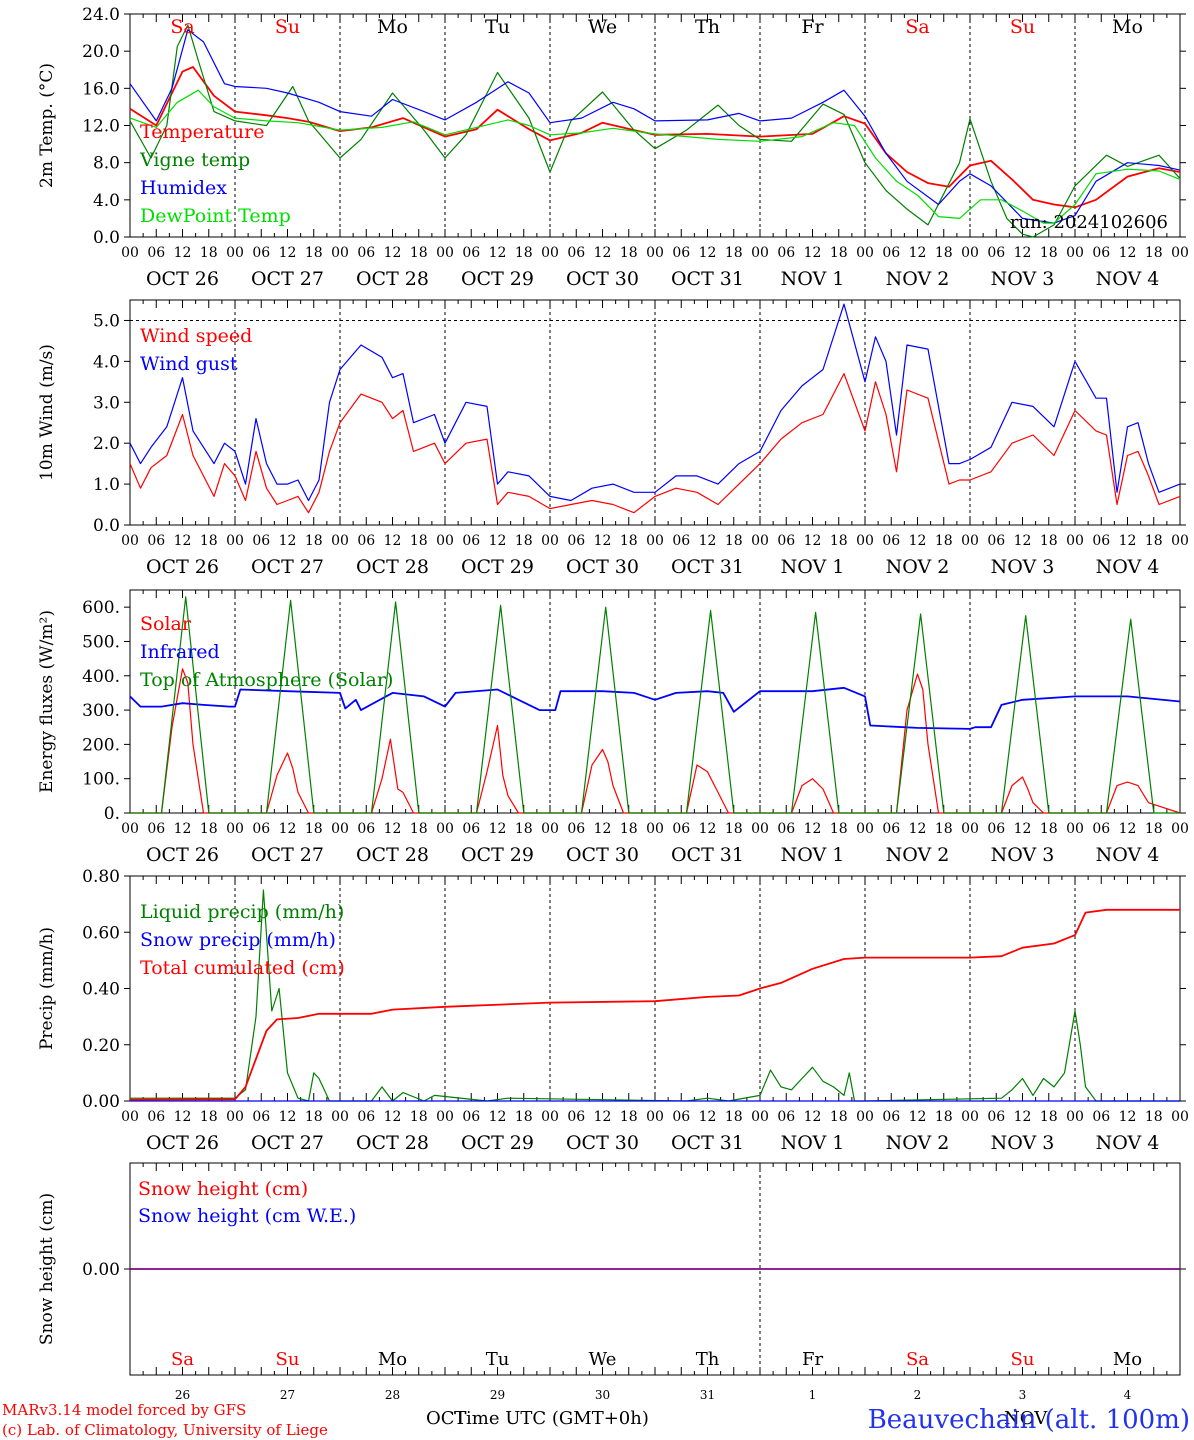  Describe the element at coordinates (812, 1359) in the screenshot. I see `day-abbr-bottom: Fr` at that location.